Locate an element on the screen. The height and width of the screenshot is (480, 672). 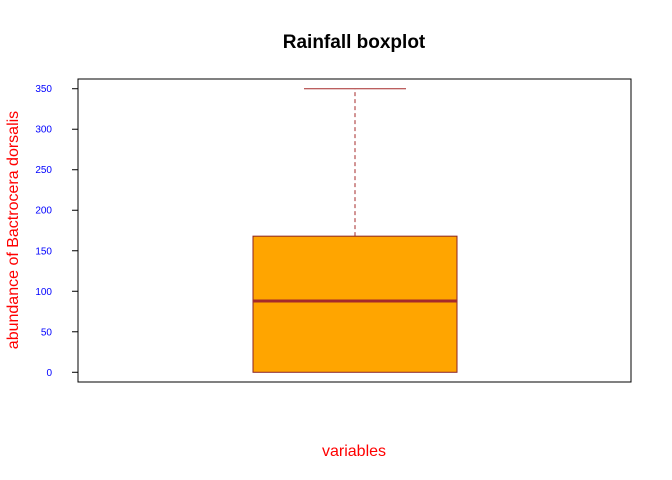
y-axis: 0 50 100 150 200 250 300 350 is located at coordinates (56, 231).